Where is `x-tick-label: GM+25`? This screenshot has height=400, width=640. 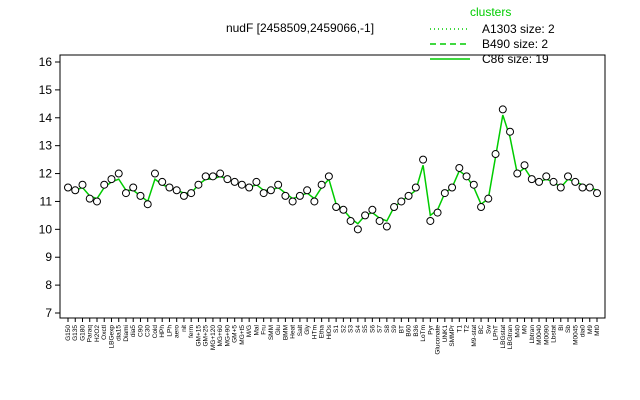 x-tick-label: GM+25 is located at coordinates (206, 336).